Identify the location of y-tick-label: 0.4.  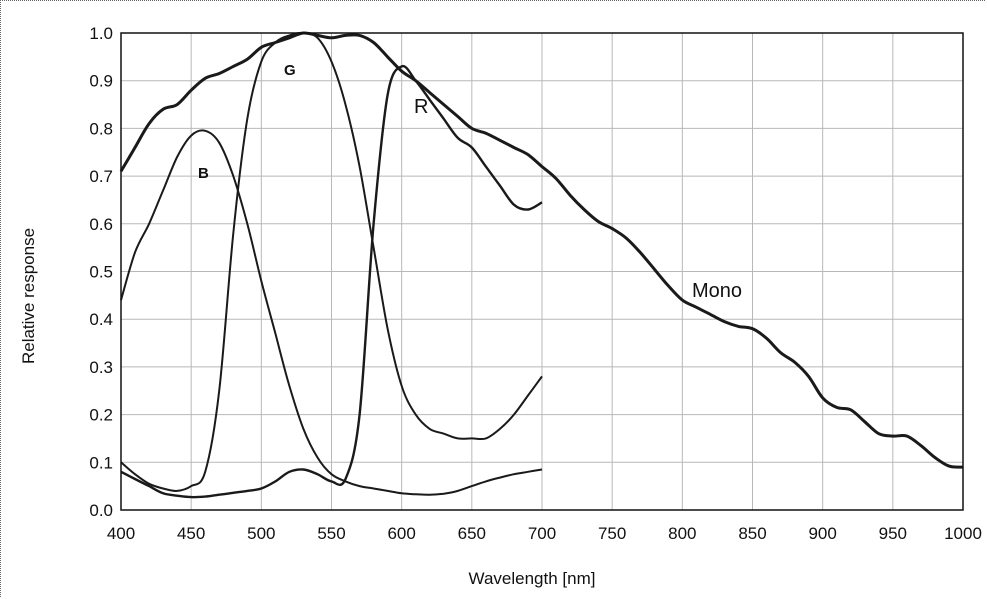
(101, 319).